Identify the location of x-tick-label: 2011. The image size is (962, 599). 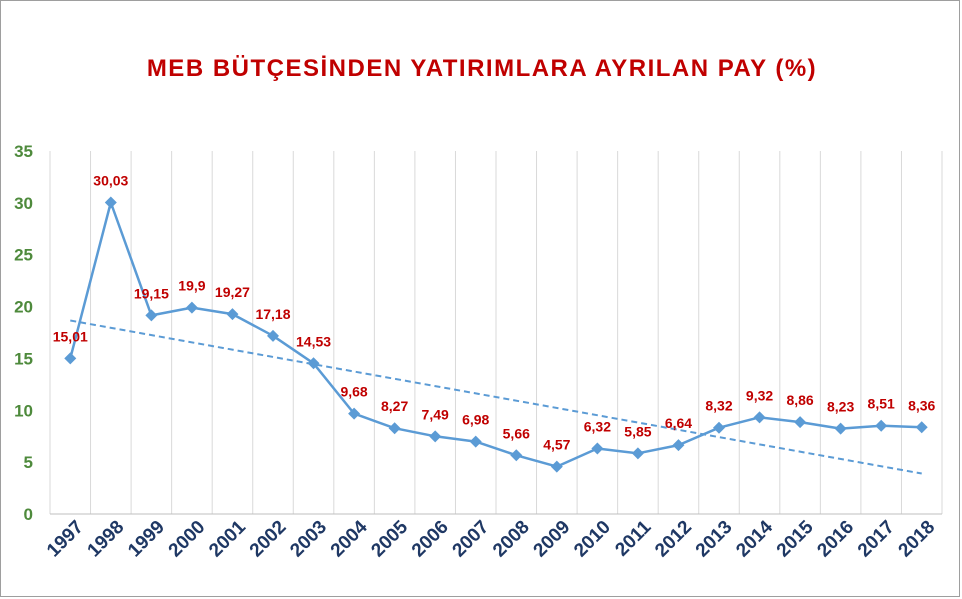
(633, 538).